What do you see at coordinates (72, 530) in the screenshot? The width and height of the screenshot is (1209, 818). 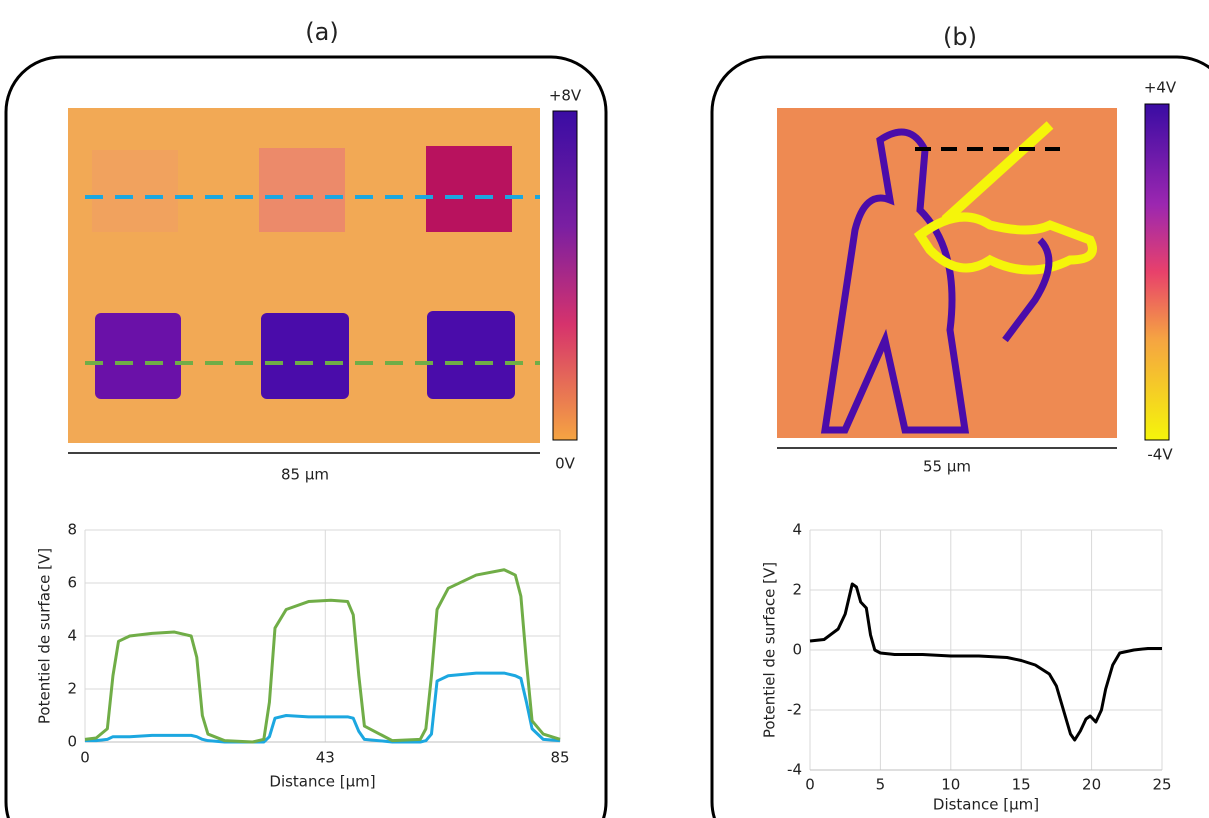 I see `y-tick-label: 8` at bounding box center [72, 530].